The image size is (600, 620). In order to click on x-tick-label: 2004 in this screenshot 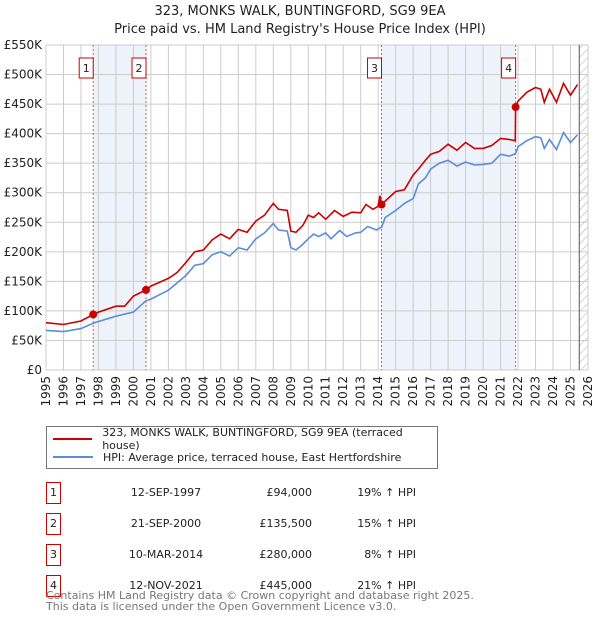, I will do `click(203, 391)`.